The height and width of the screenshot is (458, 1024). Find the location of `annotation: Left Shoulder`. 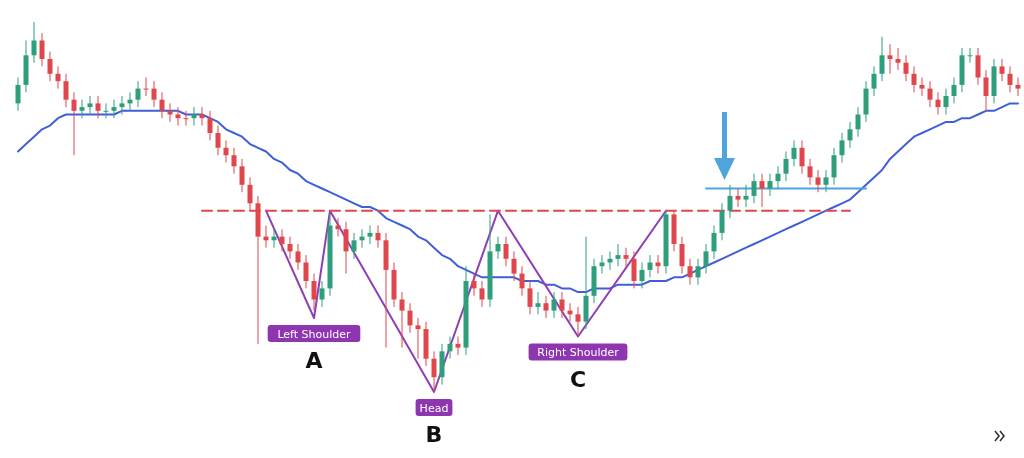

annotation: Left Shoulder is located at coordinates (314, 334).